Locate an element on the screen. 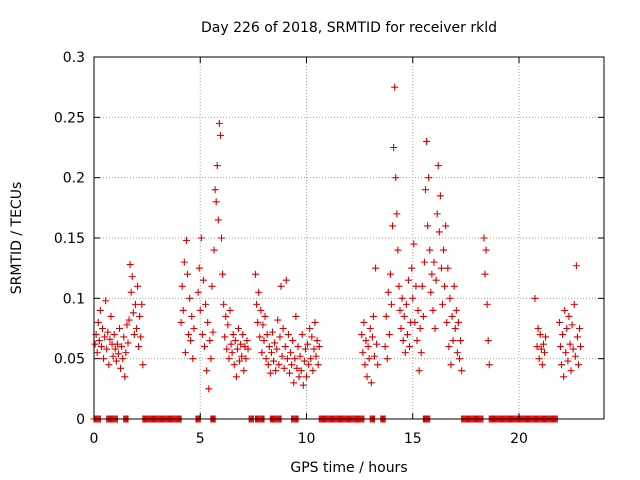 The image size is (640, 480). x-tick-label: 15 is located at coordinates (413, 439).